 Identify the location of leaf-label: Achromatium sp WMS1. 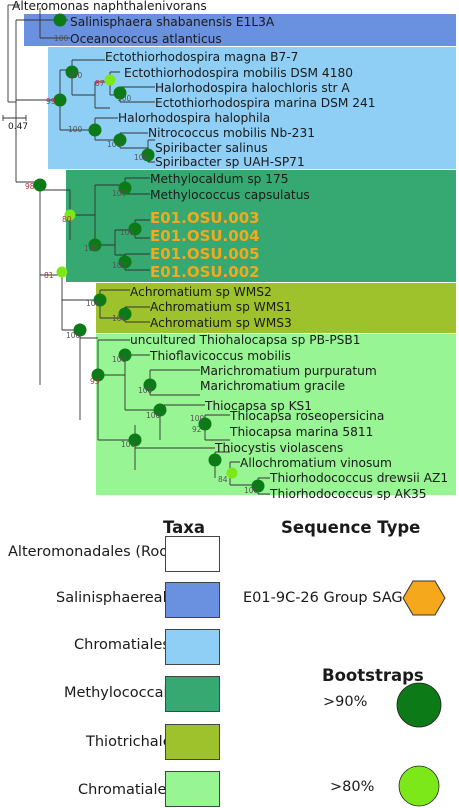
(221, 307).